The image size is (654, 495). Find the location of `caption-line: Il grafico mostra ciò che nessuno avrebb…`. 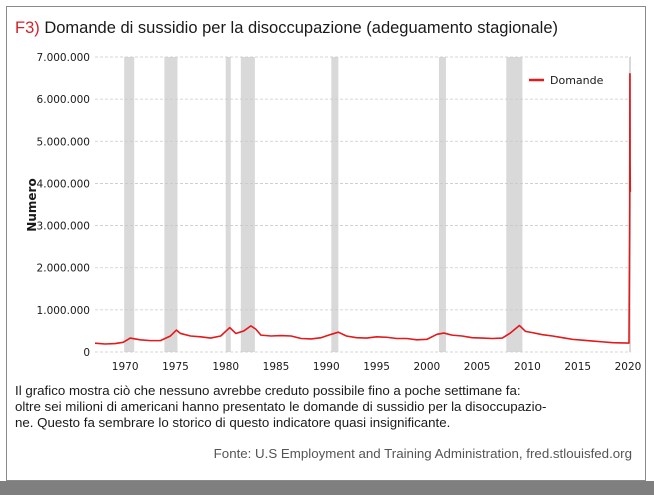

caption-line: Il grafico mostra ciò che nessuno avrebb… is located at coordinates (268, 390).